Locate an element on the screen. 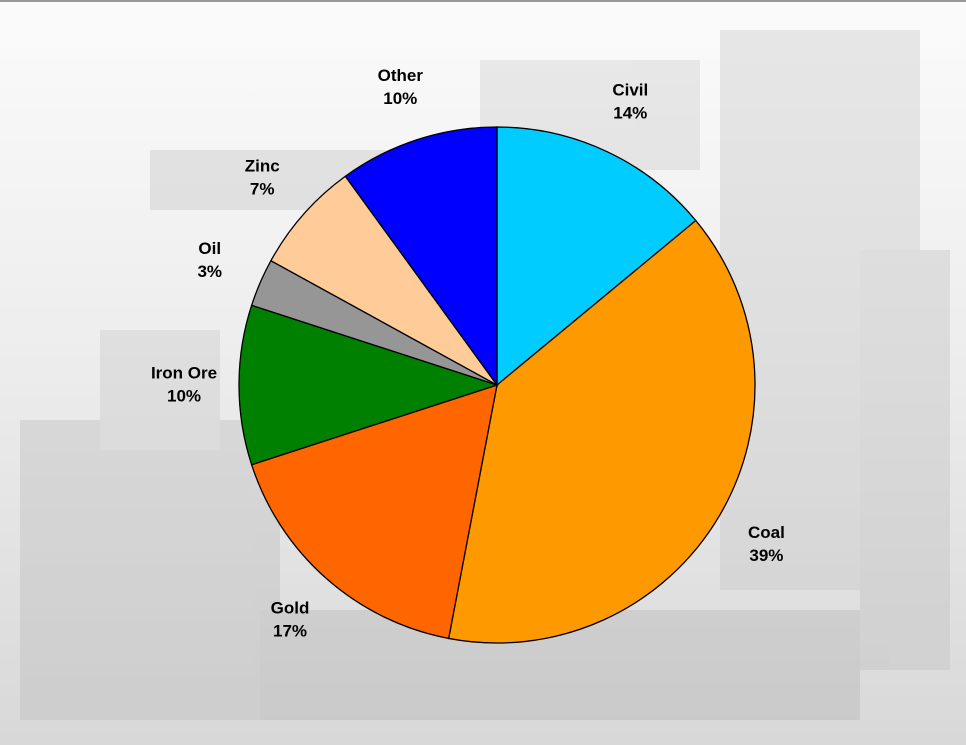  slice-label: Other is located at coordinates (401, 75).